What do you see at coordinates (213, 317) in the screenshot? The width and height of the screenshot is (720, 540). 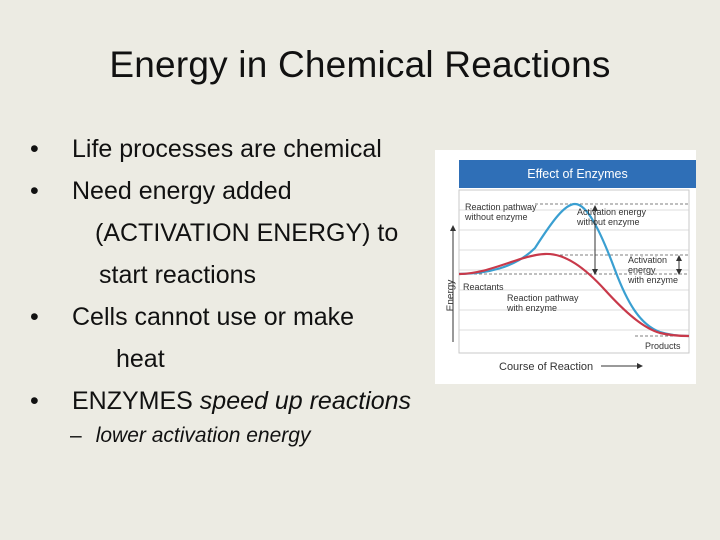 I see `bullet-3-line-1: Cells cannot use or make` at bounding box center [213, 317].